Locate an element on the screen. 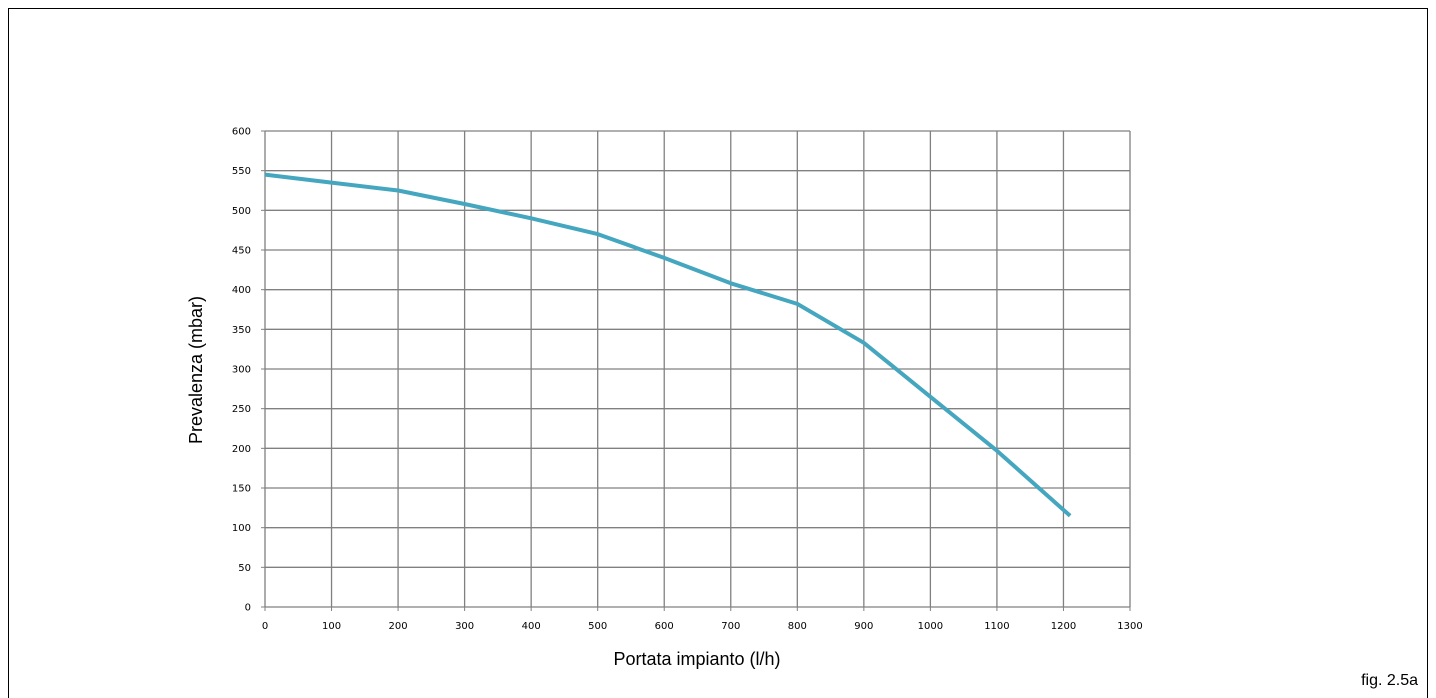 The width and height of the screenshot is (1436, 698). x-tick-label: 300 is located at coordinates (464, 626).